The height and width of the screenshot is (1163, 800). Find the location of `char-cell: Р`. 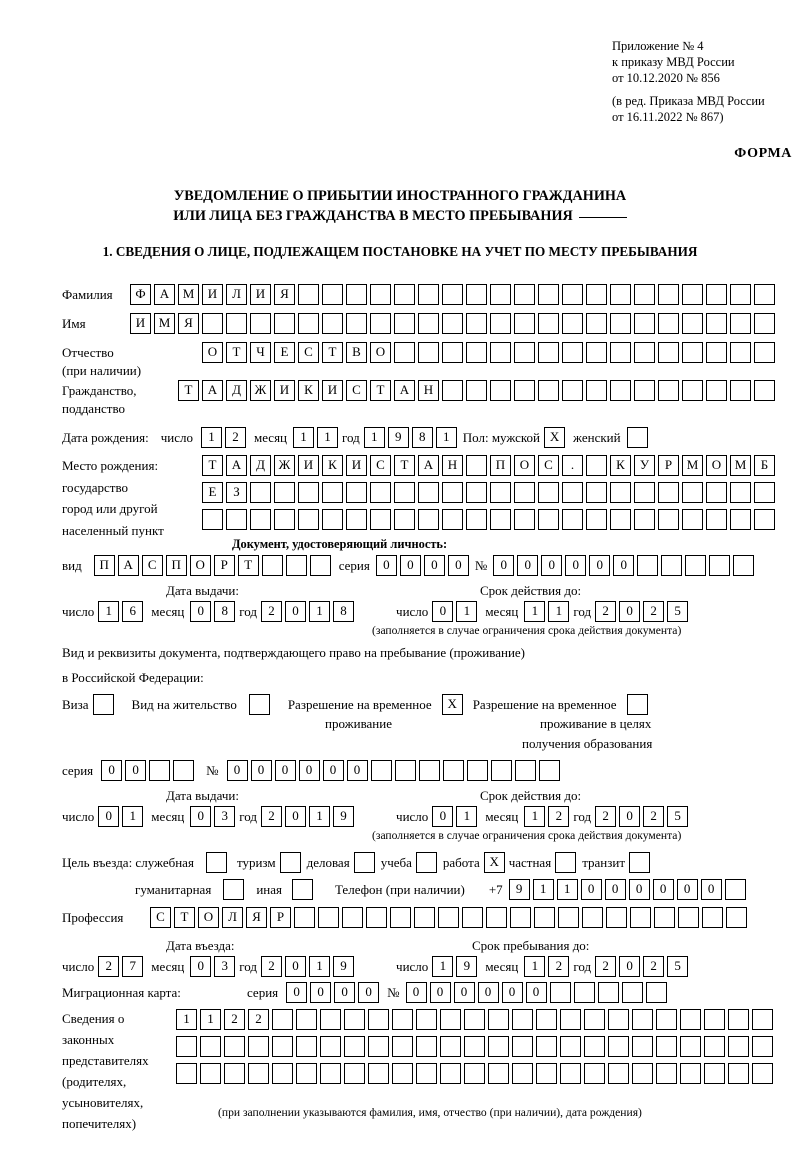

char-cell: Р is located at coordinates (280, 917).